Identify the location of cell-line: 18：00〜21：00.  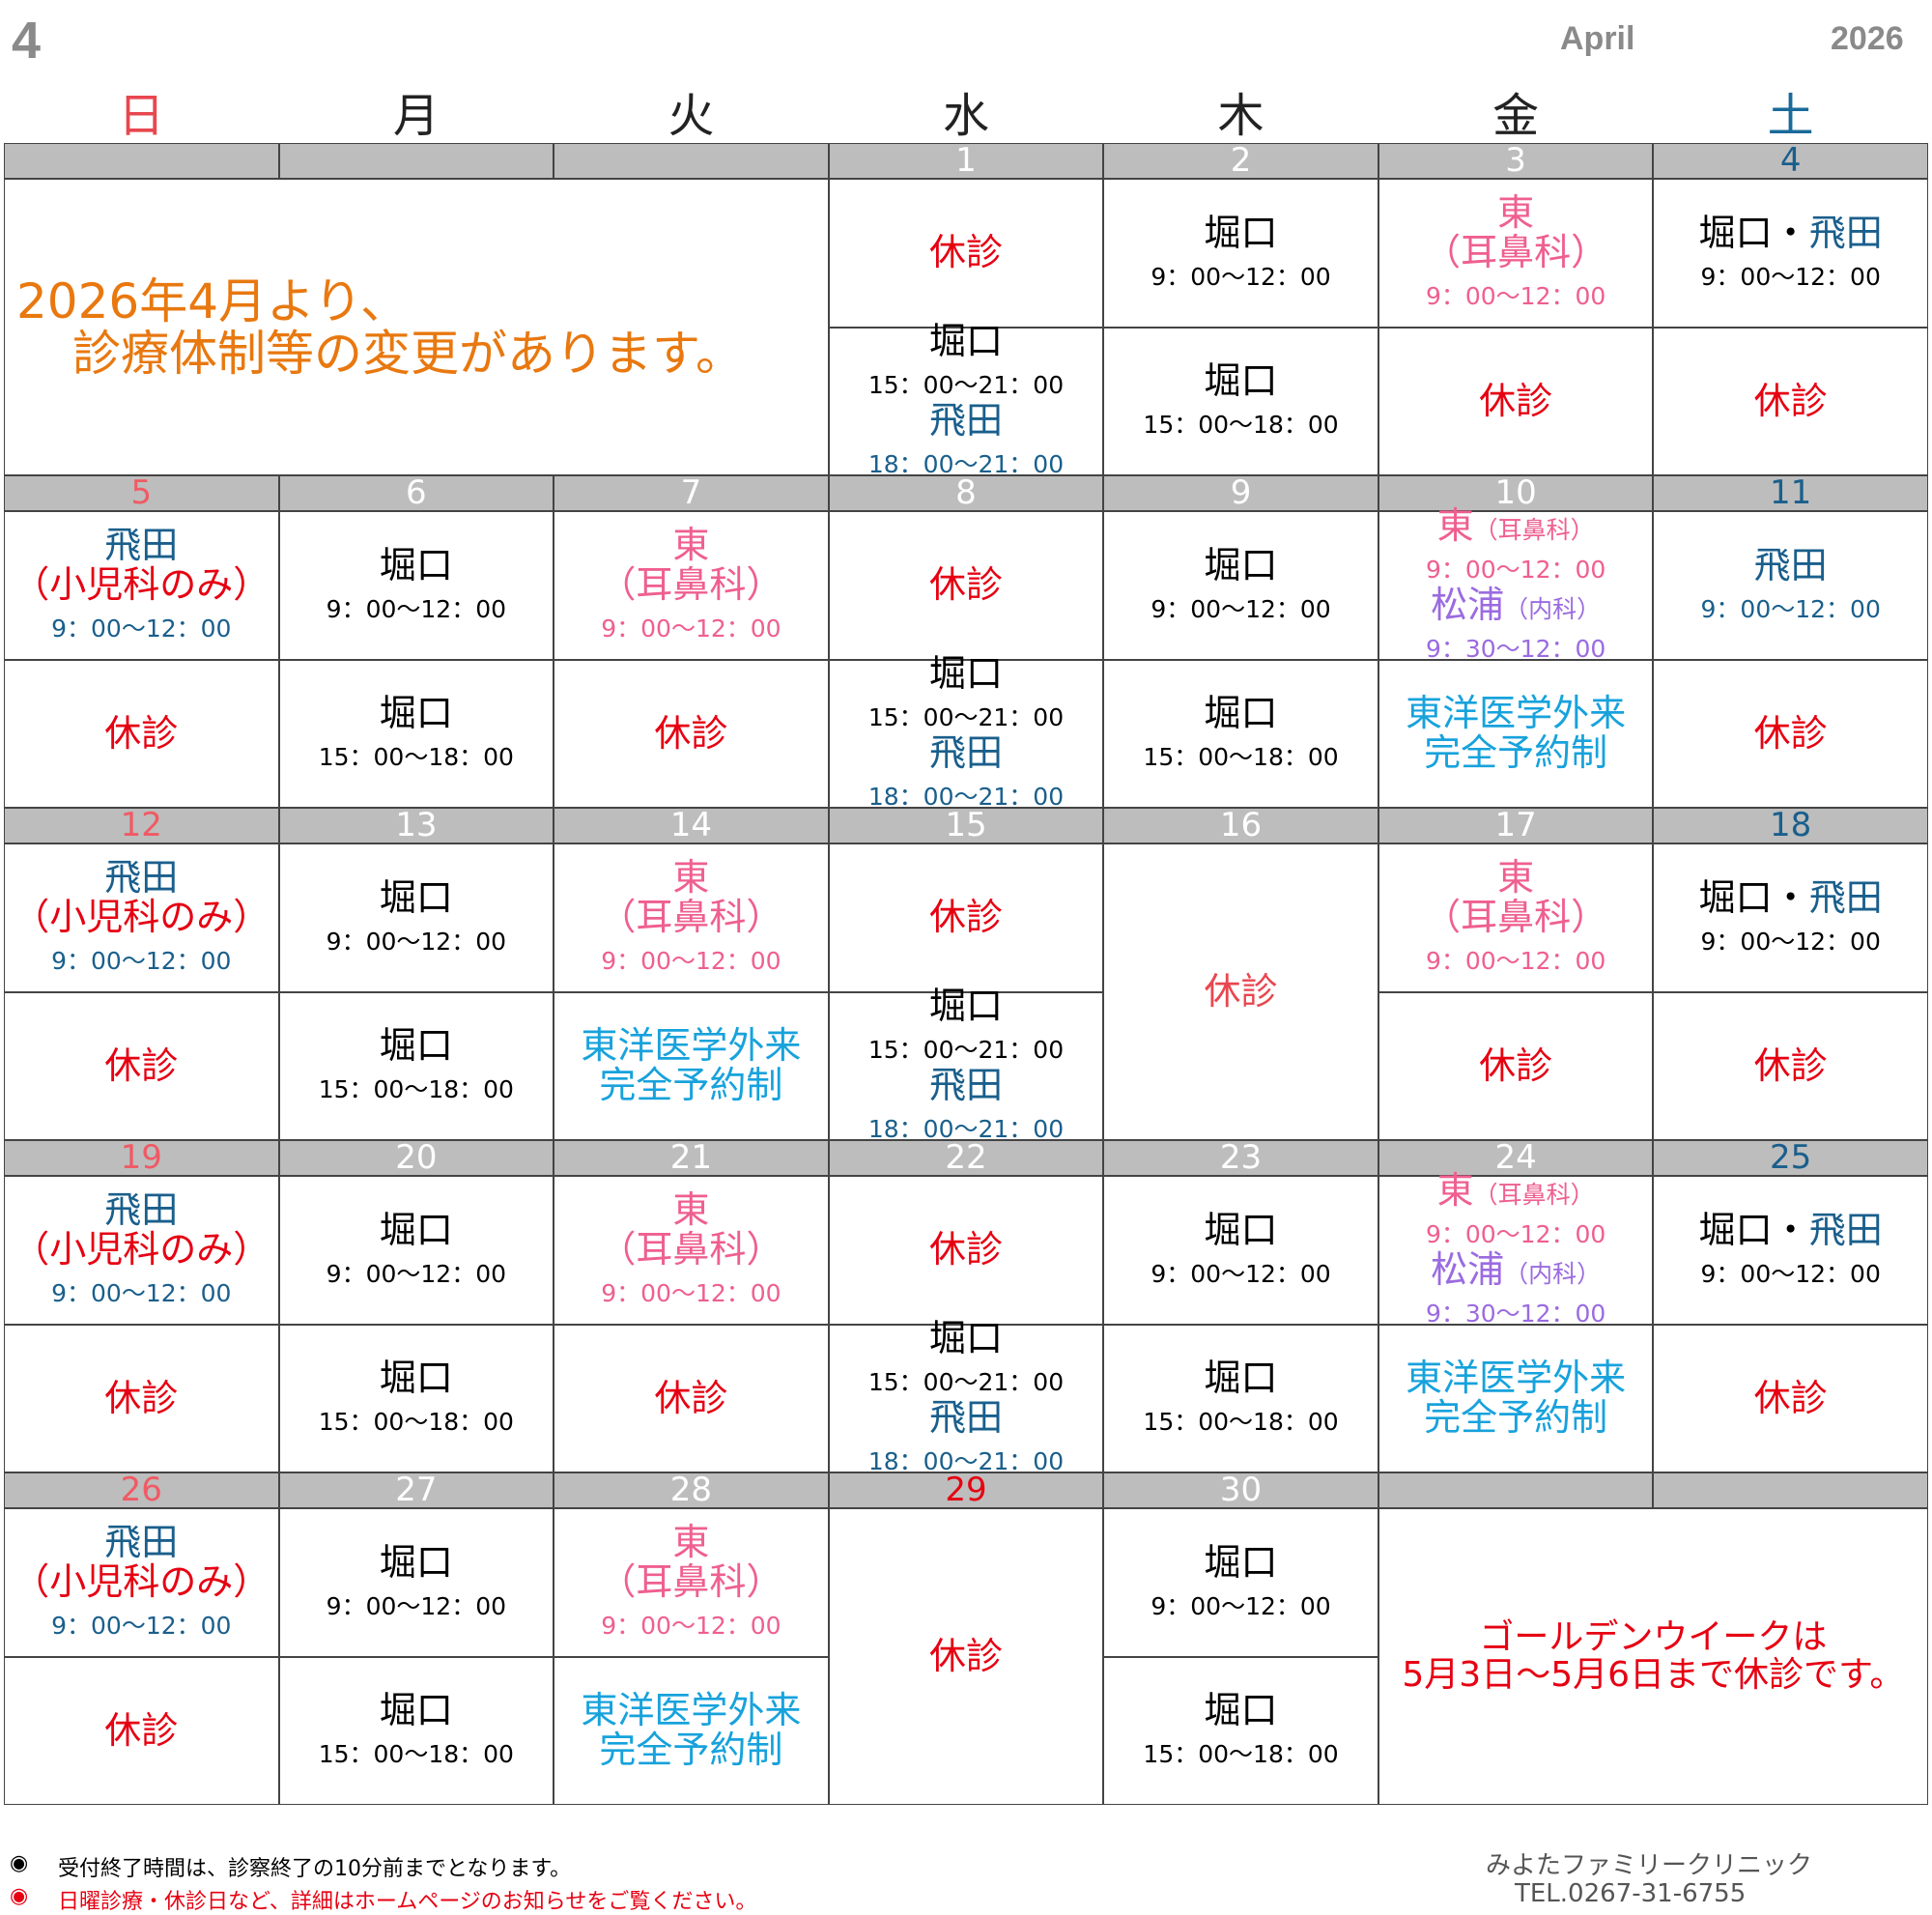
(966, 793).